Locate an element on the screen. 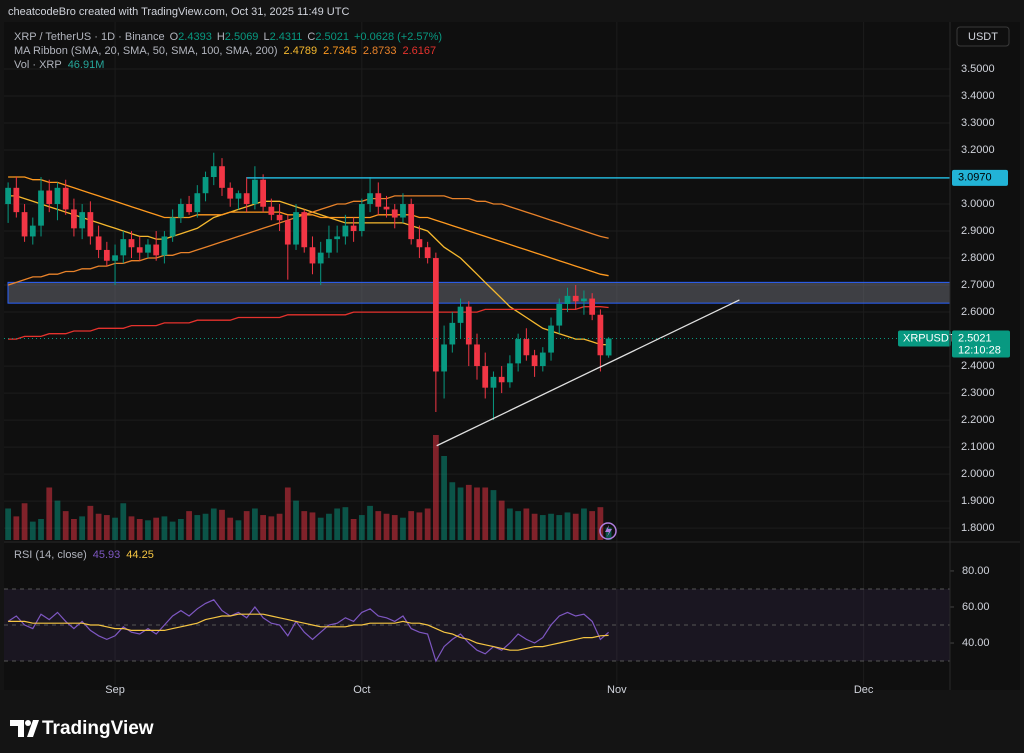 The width and height of the screenshot is (1024, 753). y-tick-label: 2.2000 is located at coordinates (978, 420).